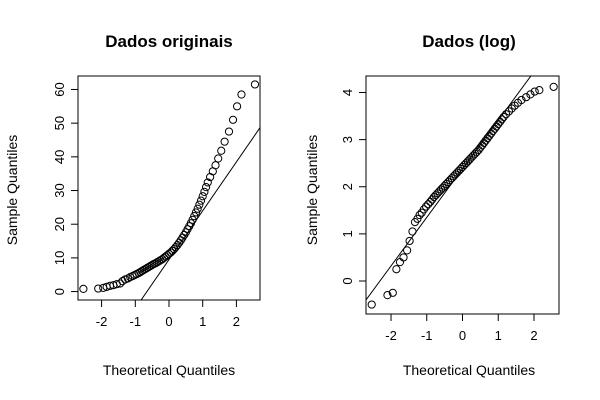  Describe the element at coordinates (347, 139) in the screenshot. I see `y-tick-label: 3` at that location.